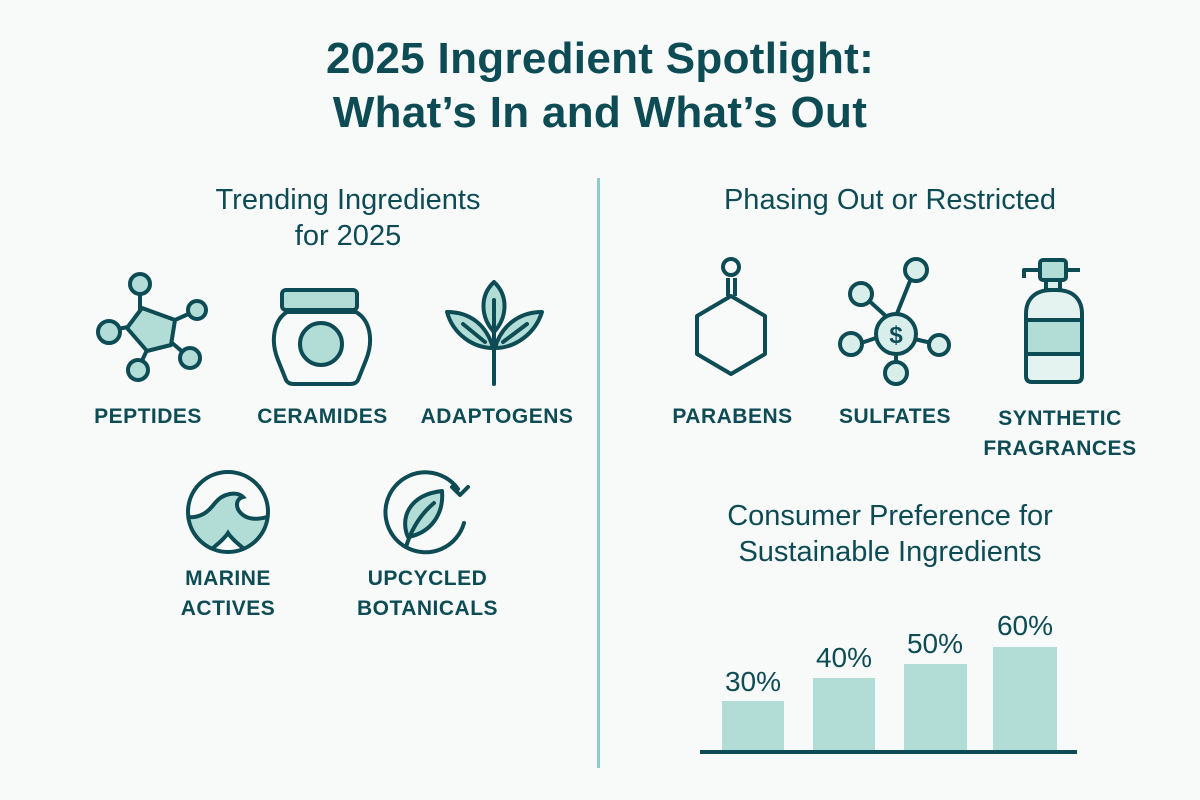 This screenshot has height=800, width=1200. I want to click on ocean-wave-icon, so click(228, 512).